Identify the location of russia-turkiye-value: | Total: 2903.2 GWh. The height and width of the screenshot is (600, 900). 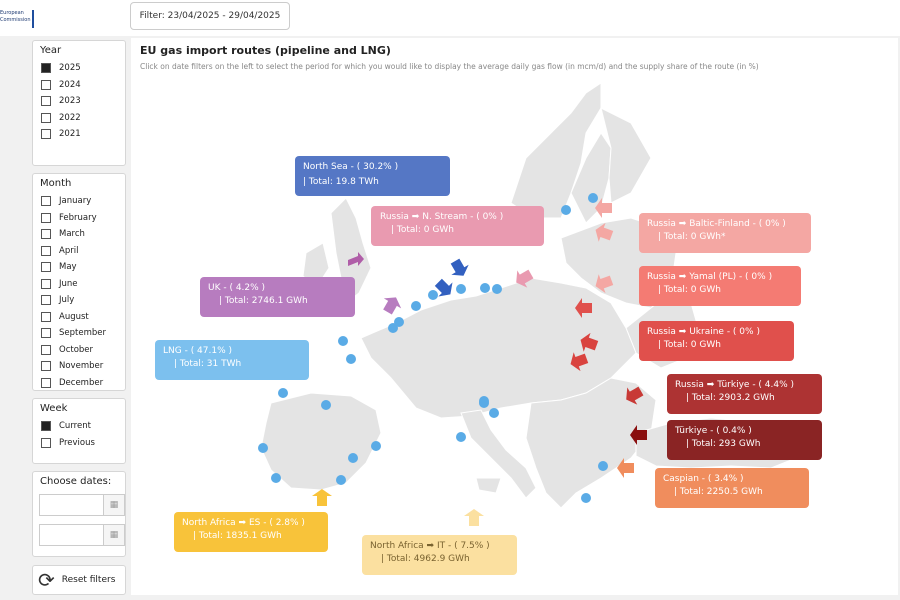
(730, 398).